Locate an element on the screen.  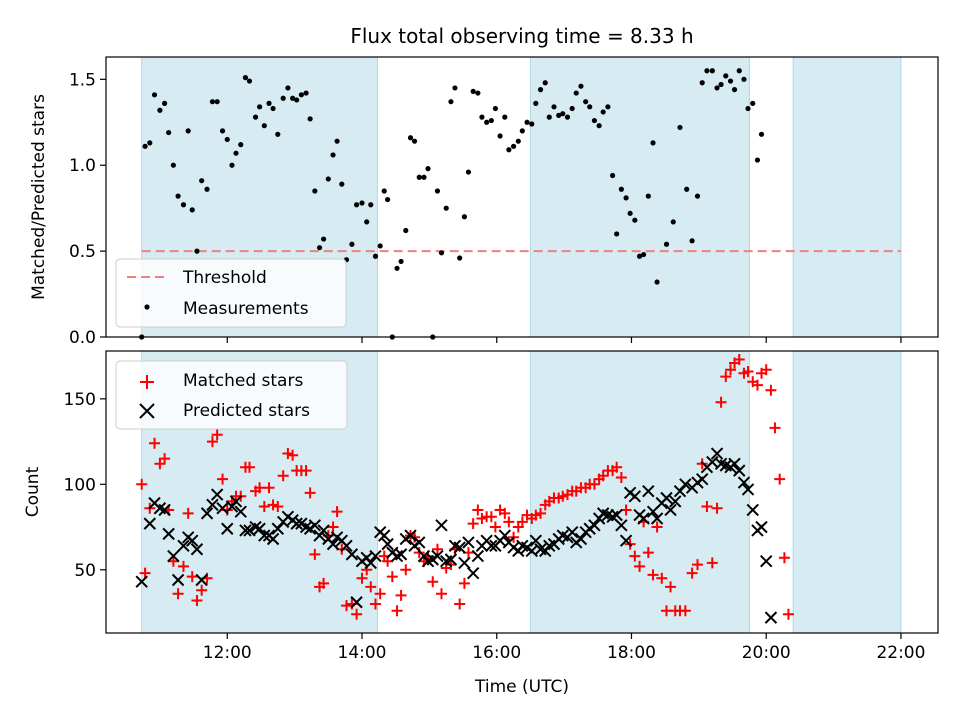
legend-measurements-swatch is located at coordinates (147, 307).